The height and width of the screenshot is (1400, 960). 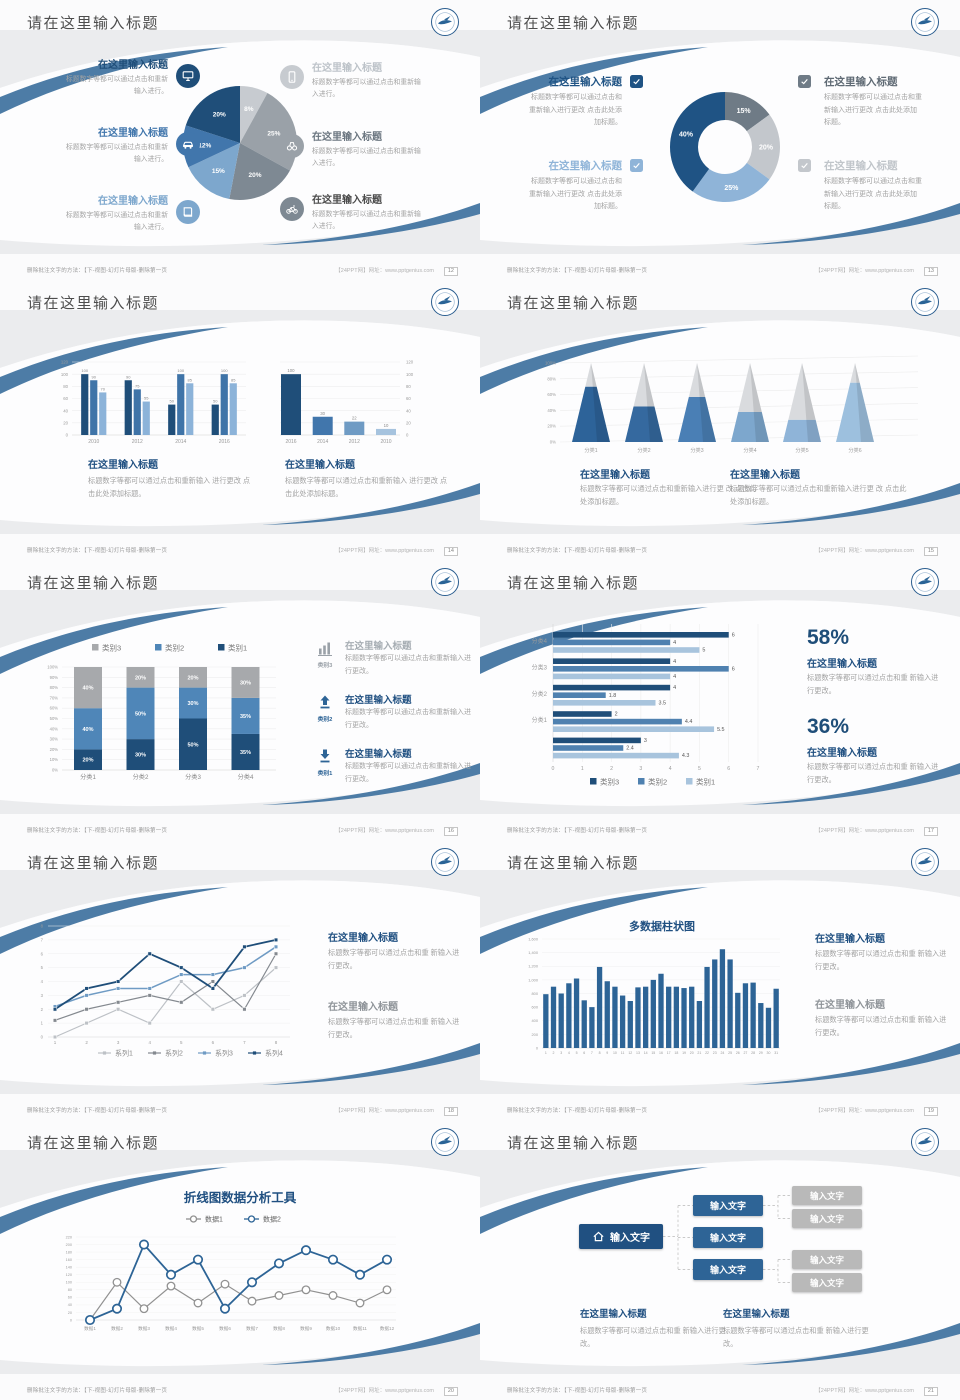 What do you see at coordinates (172, 401) in the screenshot?
I see `svg-text: 50` at bounding box center [172, 401].